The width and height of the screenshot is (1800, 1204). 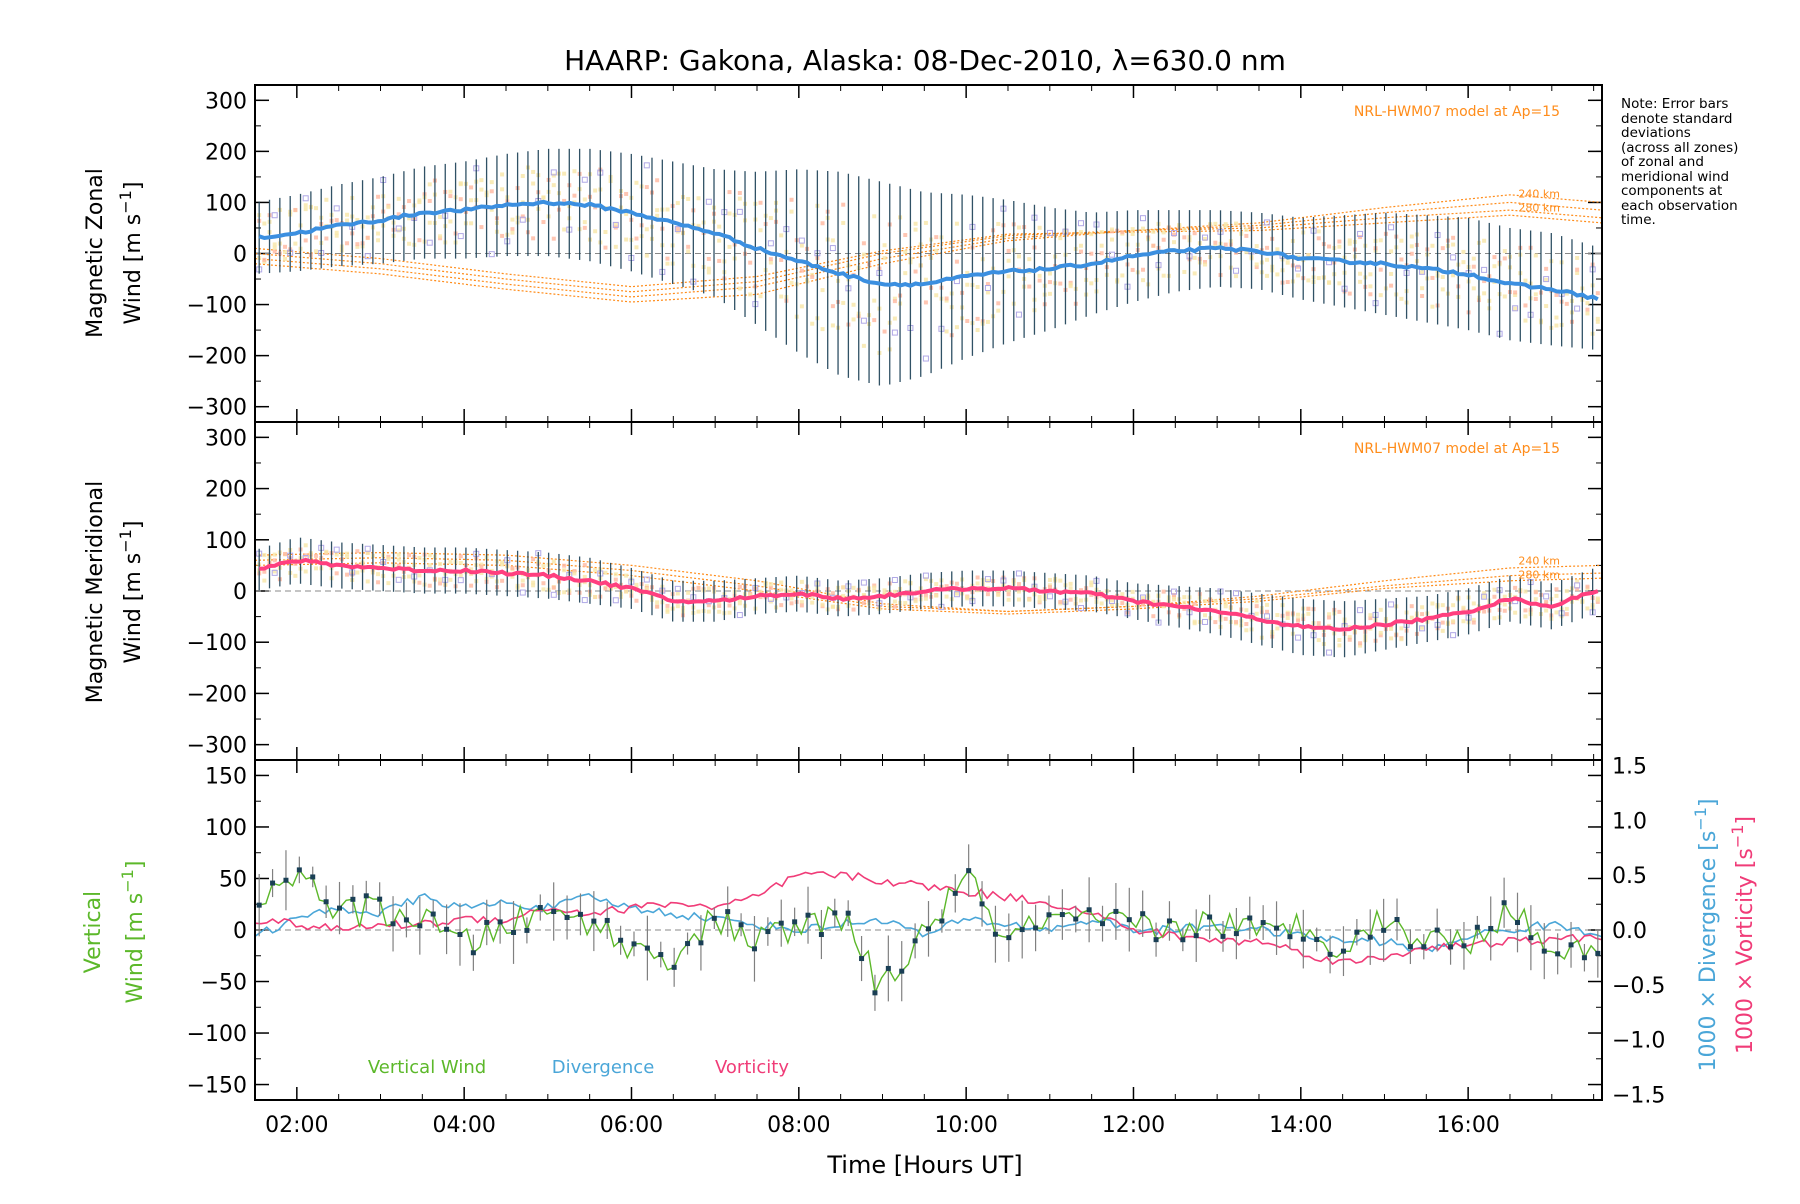 I want to click on y-tick-label: −50, so click(x=224, y=983).